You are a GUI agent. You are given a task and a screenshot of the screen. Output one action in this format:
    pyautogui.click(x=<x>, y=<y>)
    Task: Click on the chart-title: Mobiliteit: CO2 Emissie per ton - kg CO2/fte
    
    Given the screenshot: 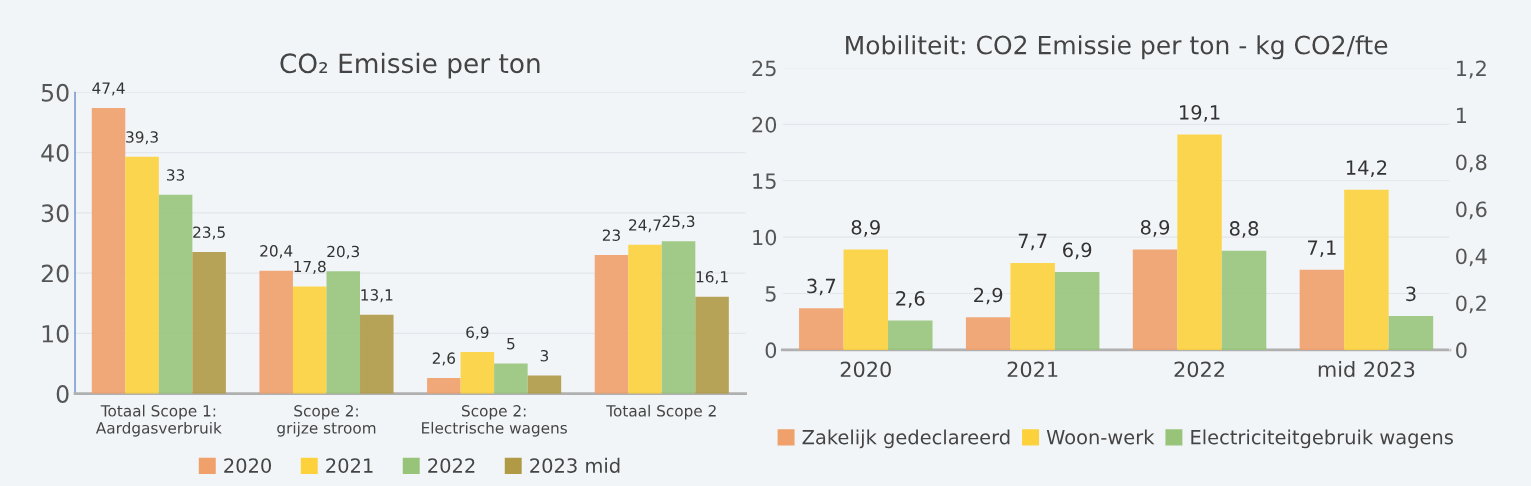 What is the action you would take?
    pyautogui.click(x=1117, y=47)
    